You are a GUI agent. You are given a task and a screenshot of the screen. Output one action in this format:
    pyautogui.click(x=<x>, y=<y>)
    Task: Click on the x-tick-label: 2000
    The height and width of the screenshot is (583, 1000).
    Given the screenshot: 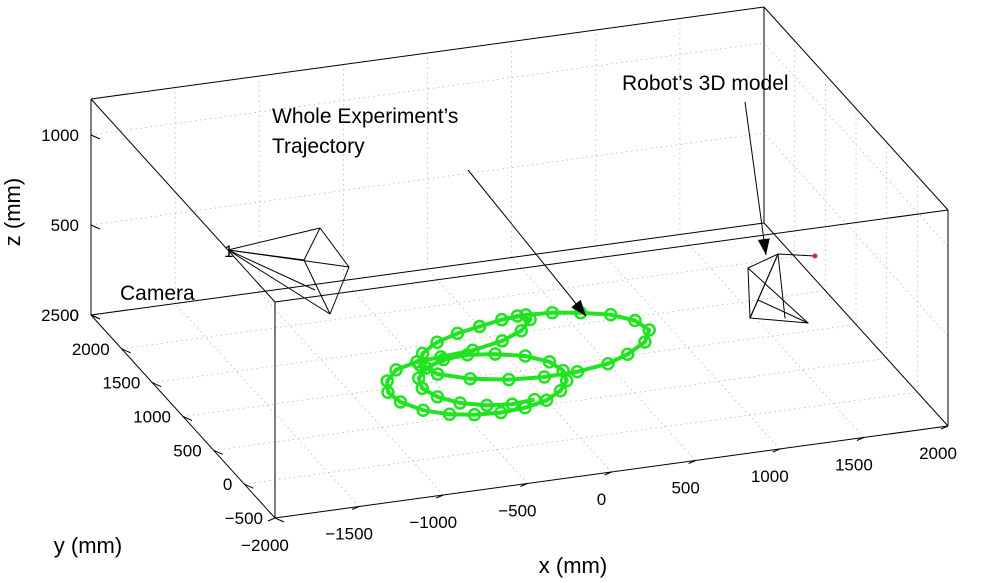 What is the action you would take?
    pyautogui.click(x=938, y=453)
    